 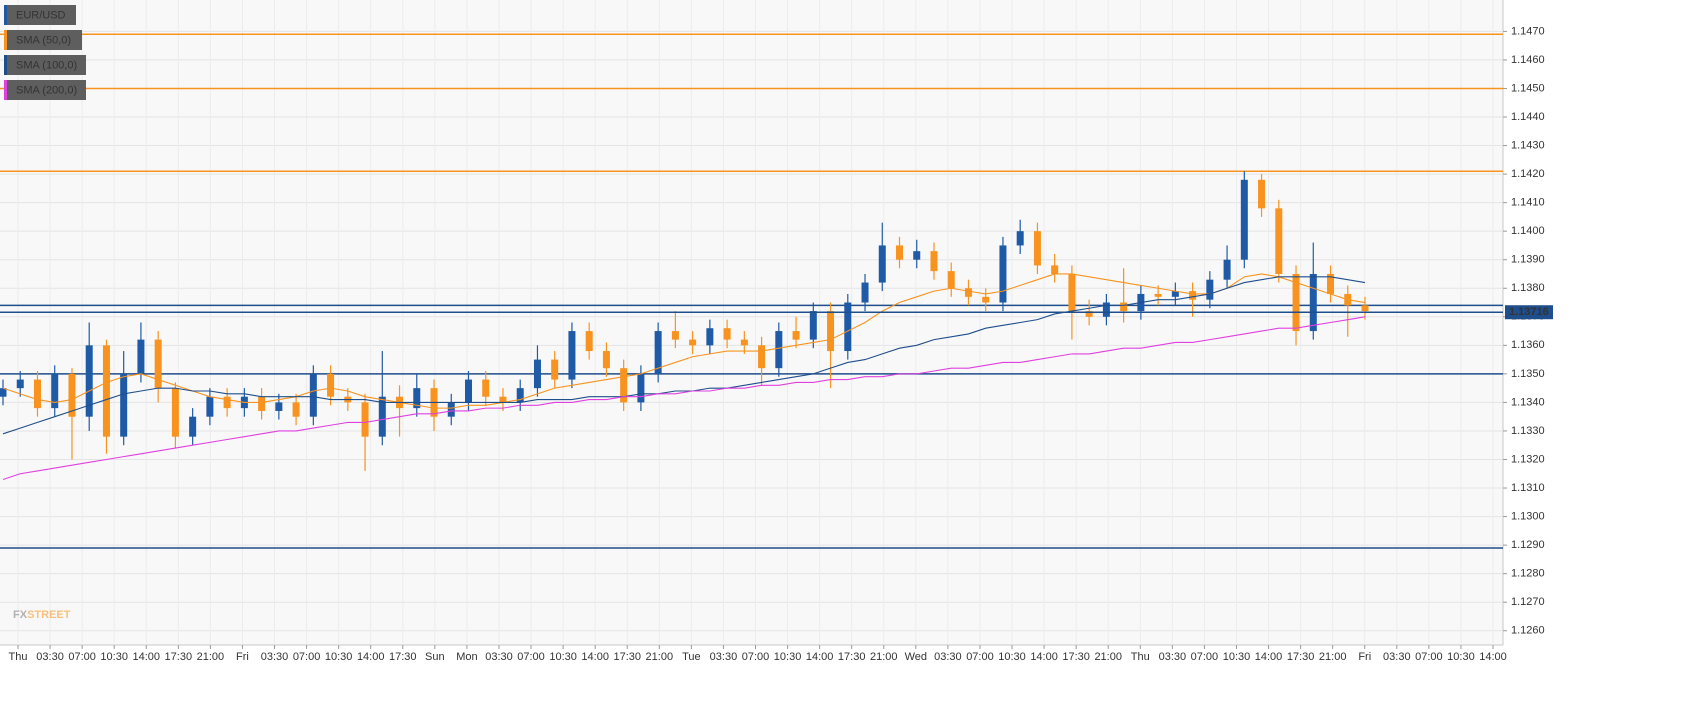 What do you see at coordinates (1528, 60) in the screenshot?
I see `y-tick-label: 1.1460` at bounding box center [1528, 60].